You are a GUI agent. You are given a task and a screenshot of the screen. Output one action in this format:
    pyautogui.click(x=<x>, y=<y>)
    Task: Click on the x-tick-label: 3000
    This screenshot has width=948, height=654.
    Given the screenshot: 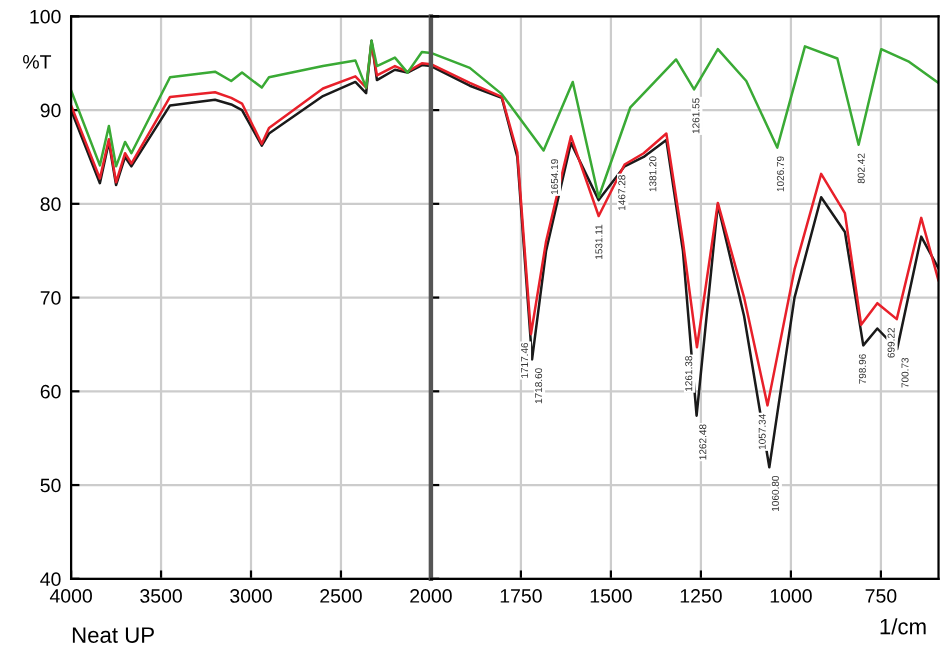 What is the action you would take?
    pyautogui.click(x=251, y=596)
    